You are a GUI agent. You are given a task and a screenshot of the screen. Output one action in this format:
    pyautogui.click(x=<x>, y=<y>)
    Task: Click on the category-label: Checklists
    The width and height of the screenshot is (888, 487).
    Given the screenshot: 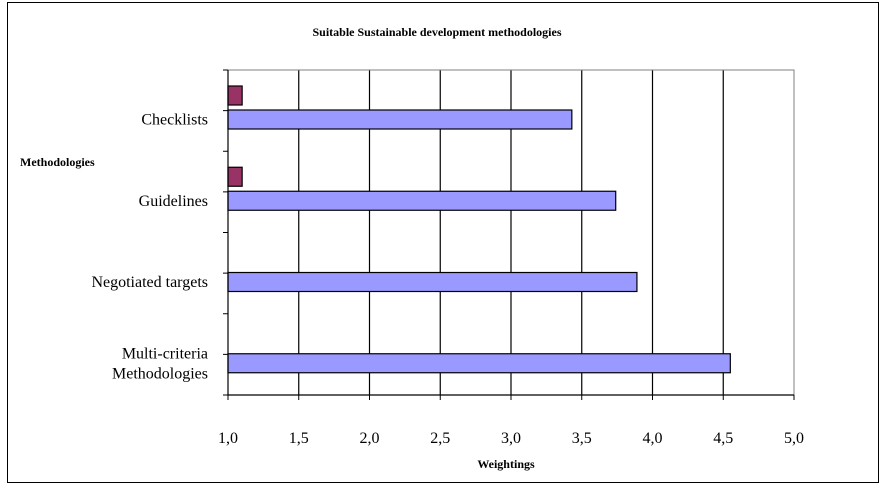 What is the action you would take?
    pyautogui.click(x=174, y=120)
    